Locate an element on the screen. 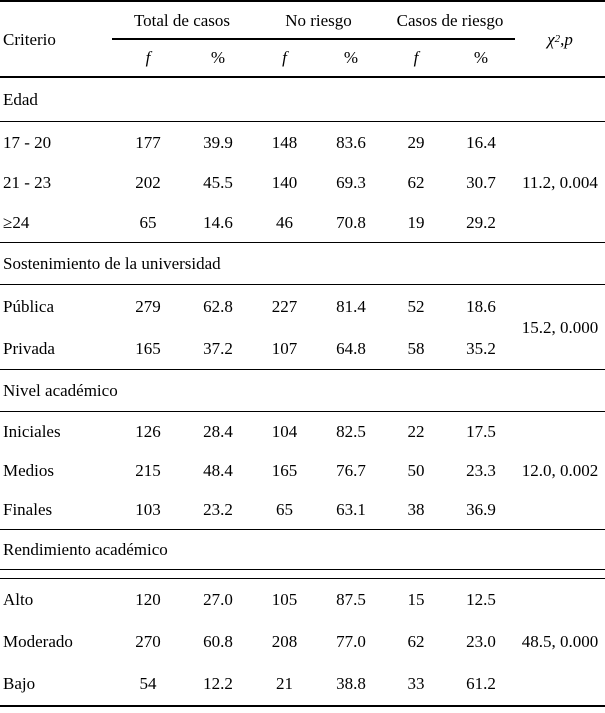  cell-pct-total: 37.2 is located at coordinates (218, 348).